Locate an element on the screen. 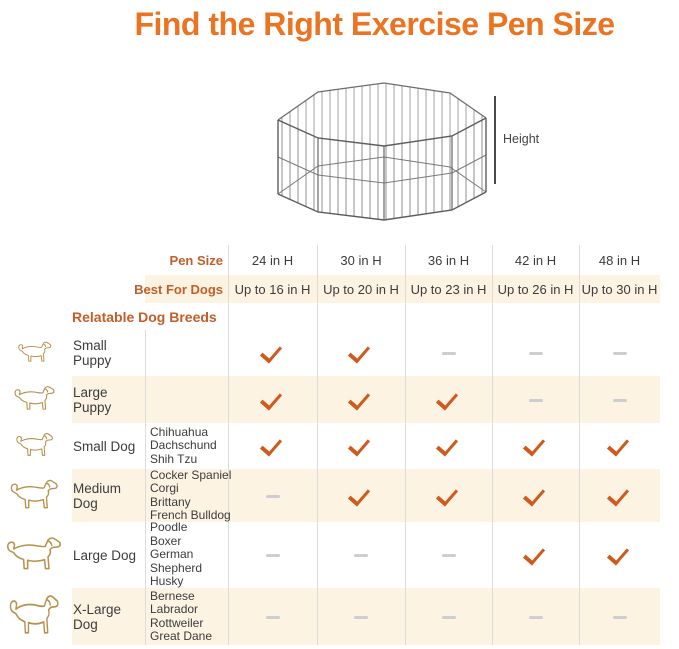  x-large-dog-icon is located at coordinates (36, 616).